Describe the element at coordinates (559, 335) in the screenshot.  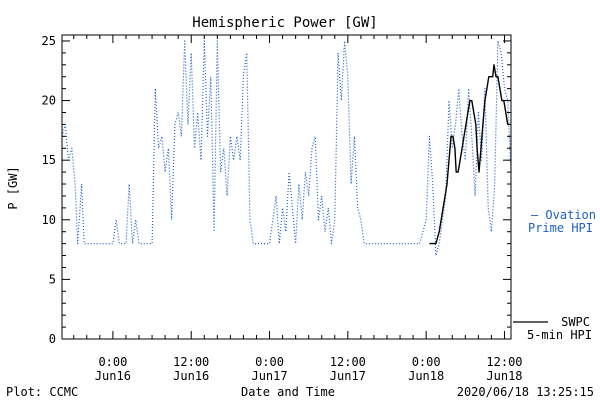
I see `legend-swpc-line2: 5-min HPI` at that location.